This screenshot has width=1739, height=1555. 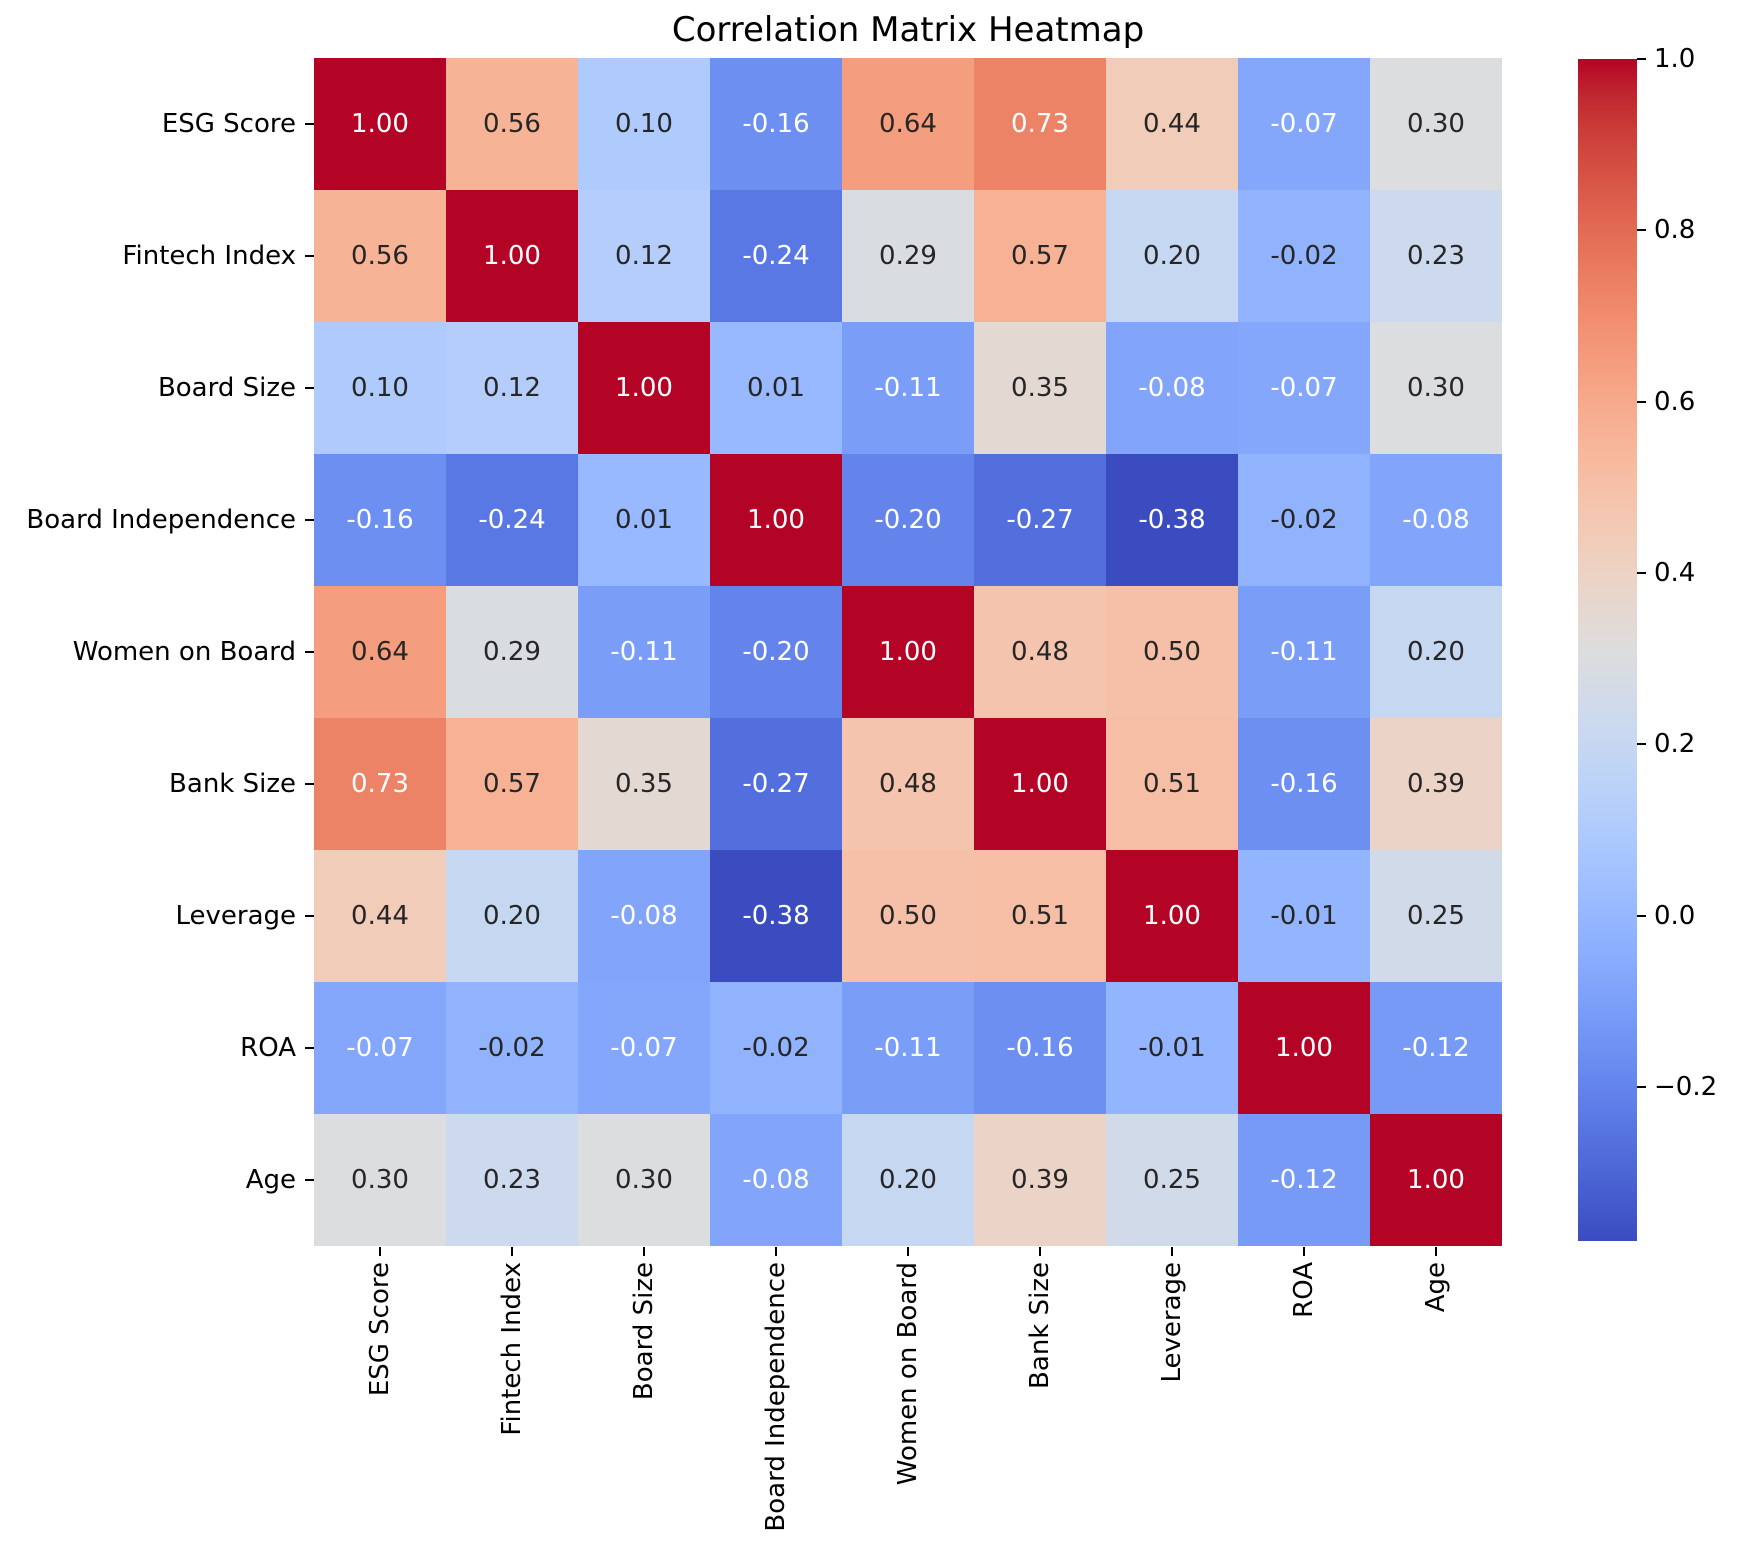 I want to click on x-tick-label: ESG Score, so click(x=380, y=1329).